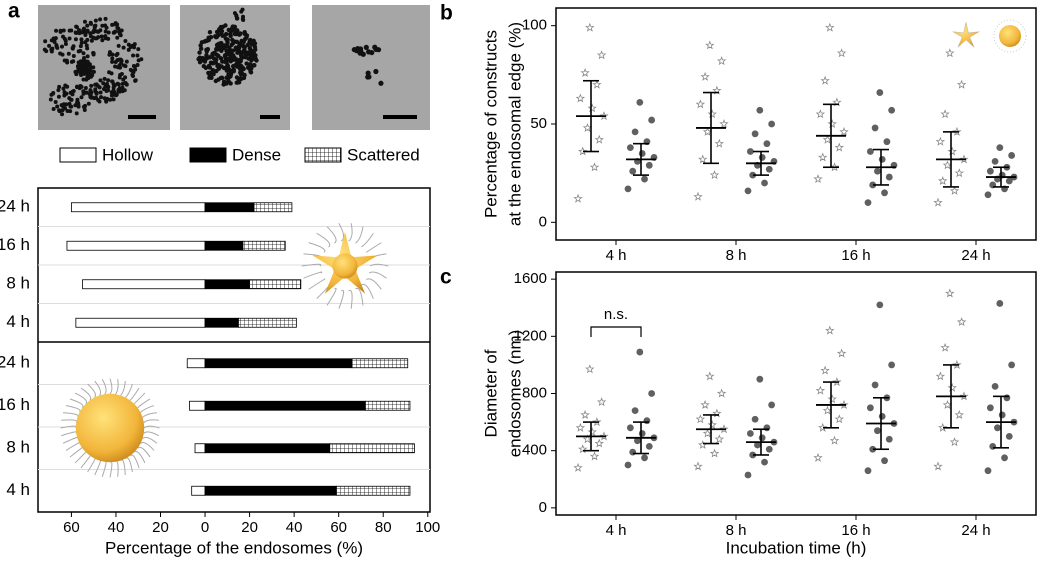 Image resolution: width=1050 pixels, height=564 pixels. What do you see at coordinates (116, 527) in the screenshot?
I see `x-tick-label: 40` at bounding box center [116, 527].